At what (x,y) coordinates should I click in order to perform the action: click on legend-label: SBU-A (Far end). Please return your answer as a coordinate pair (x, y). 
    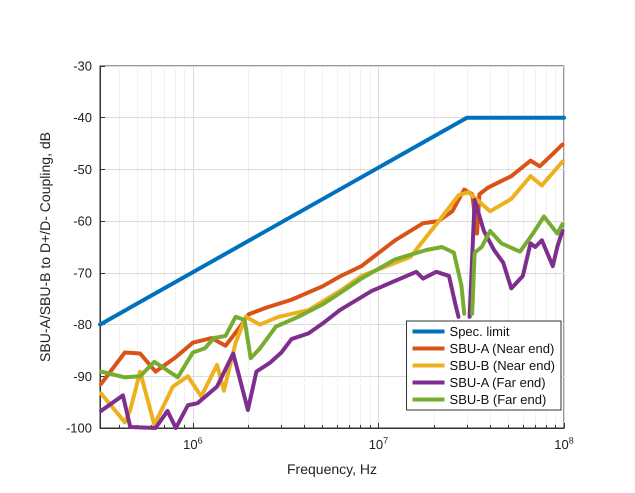
    Looking at the image, I should click on (498, 382).